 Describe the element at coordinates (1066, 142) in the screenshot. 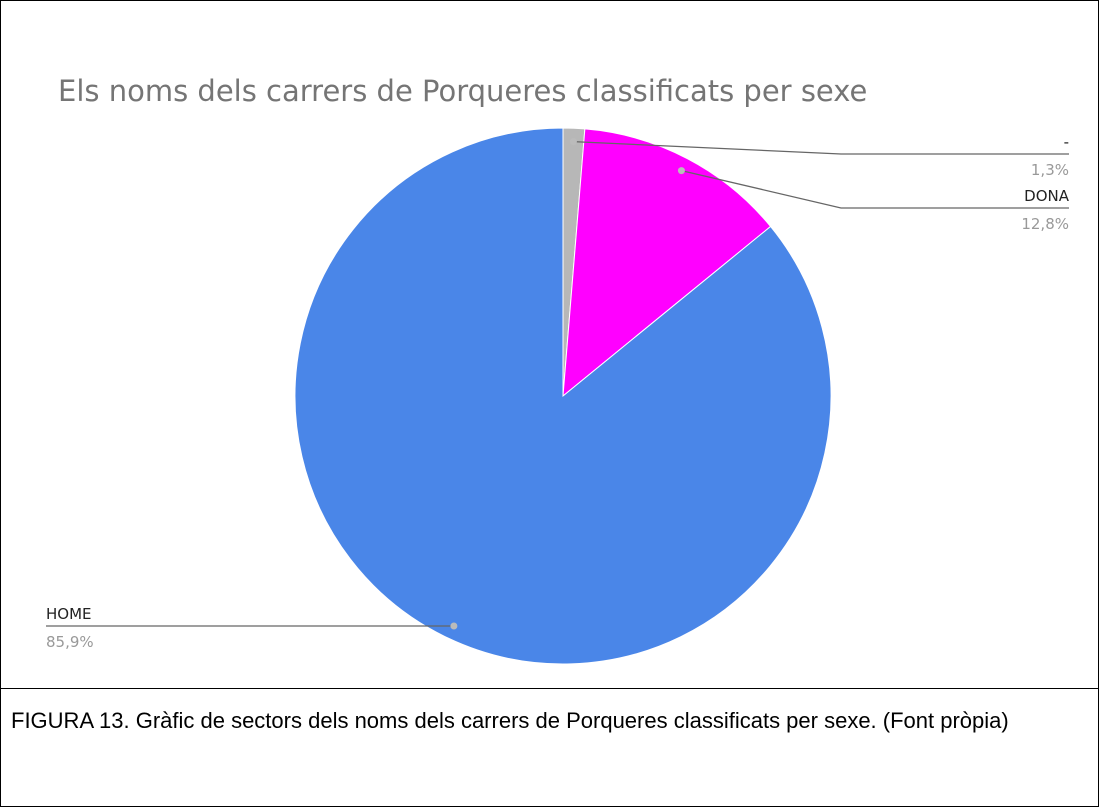

I see `slice-label: -` at that location.